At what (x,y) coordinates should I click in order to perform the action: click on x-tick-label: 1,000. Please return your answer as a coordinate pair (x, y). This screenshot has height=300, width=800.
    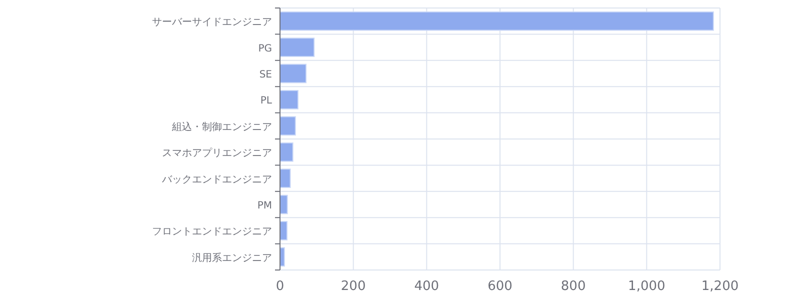
    Looking at the image, I should click on (647, 286).